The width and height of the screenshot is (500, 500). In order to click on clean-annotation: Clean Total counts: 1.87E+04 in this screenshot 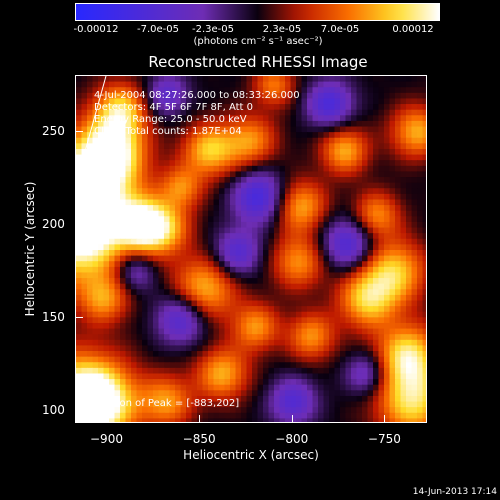, I will do `click(168, 131)`.